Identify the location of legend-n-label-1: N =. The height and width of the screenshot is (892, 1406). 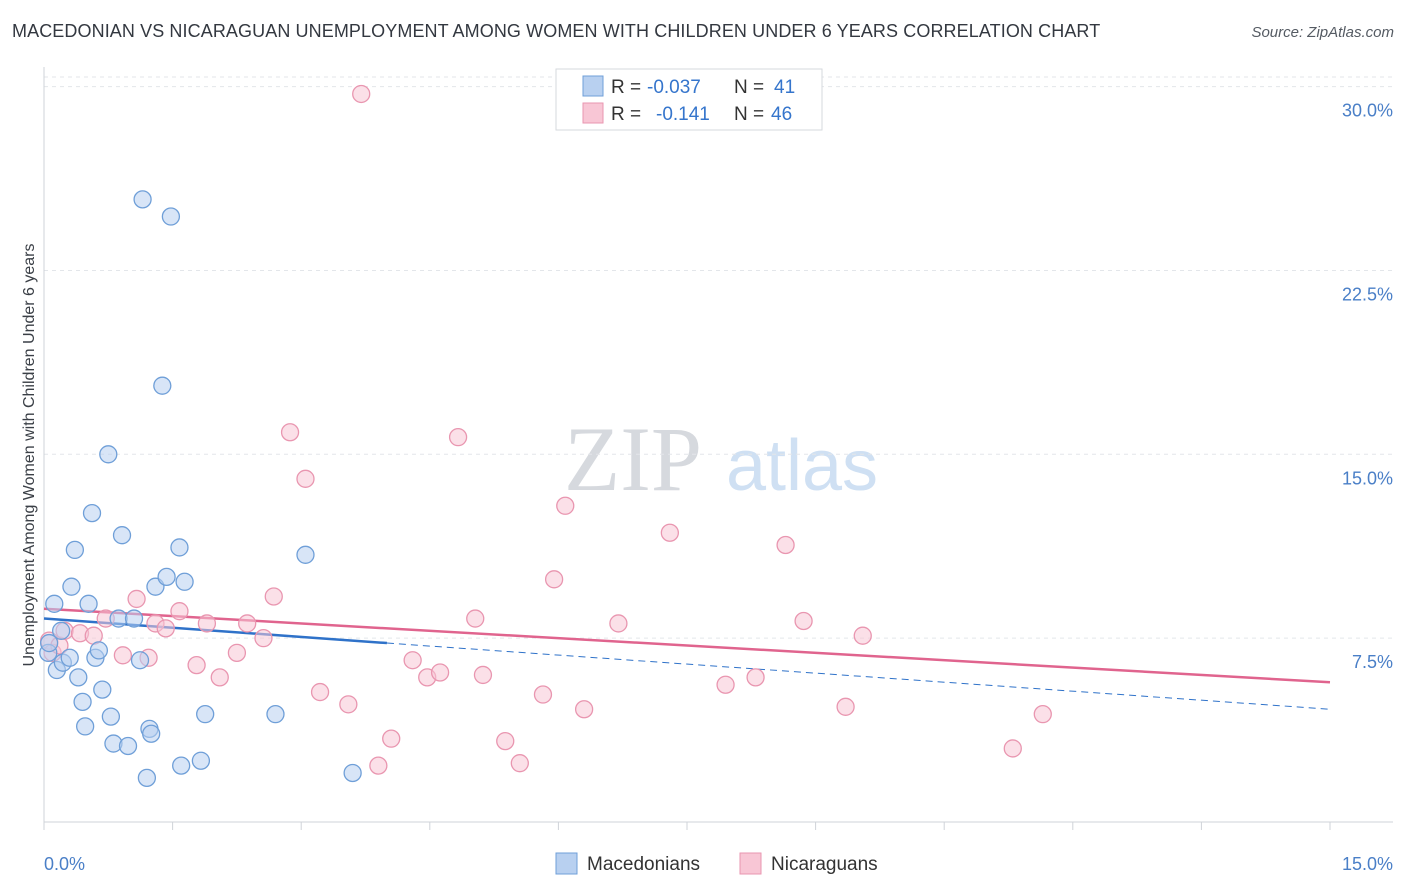
(749, 87).